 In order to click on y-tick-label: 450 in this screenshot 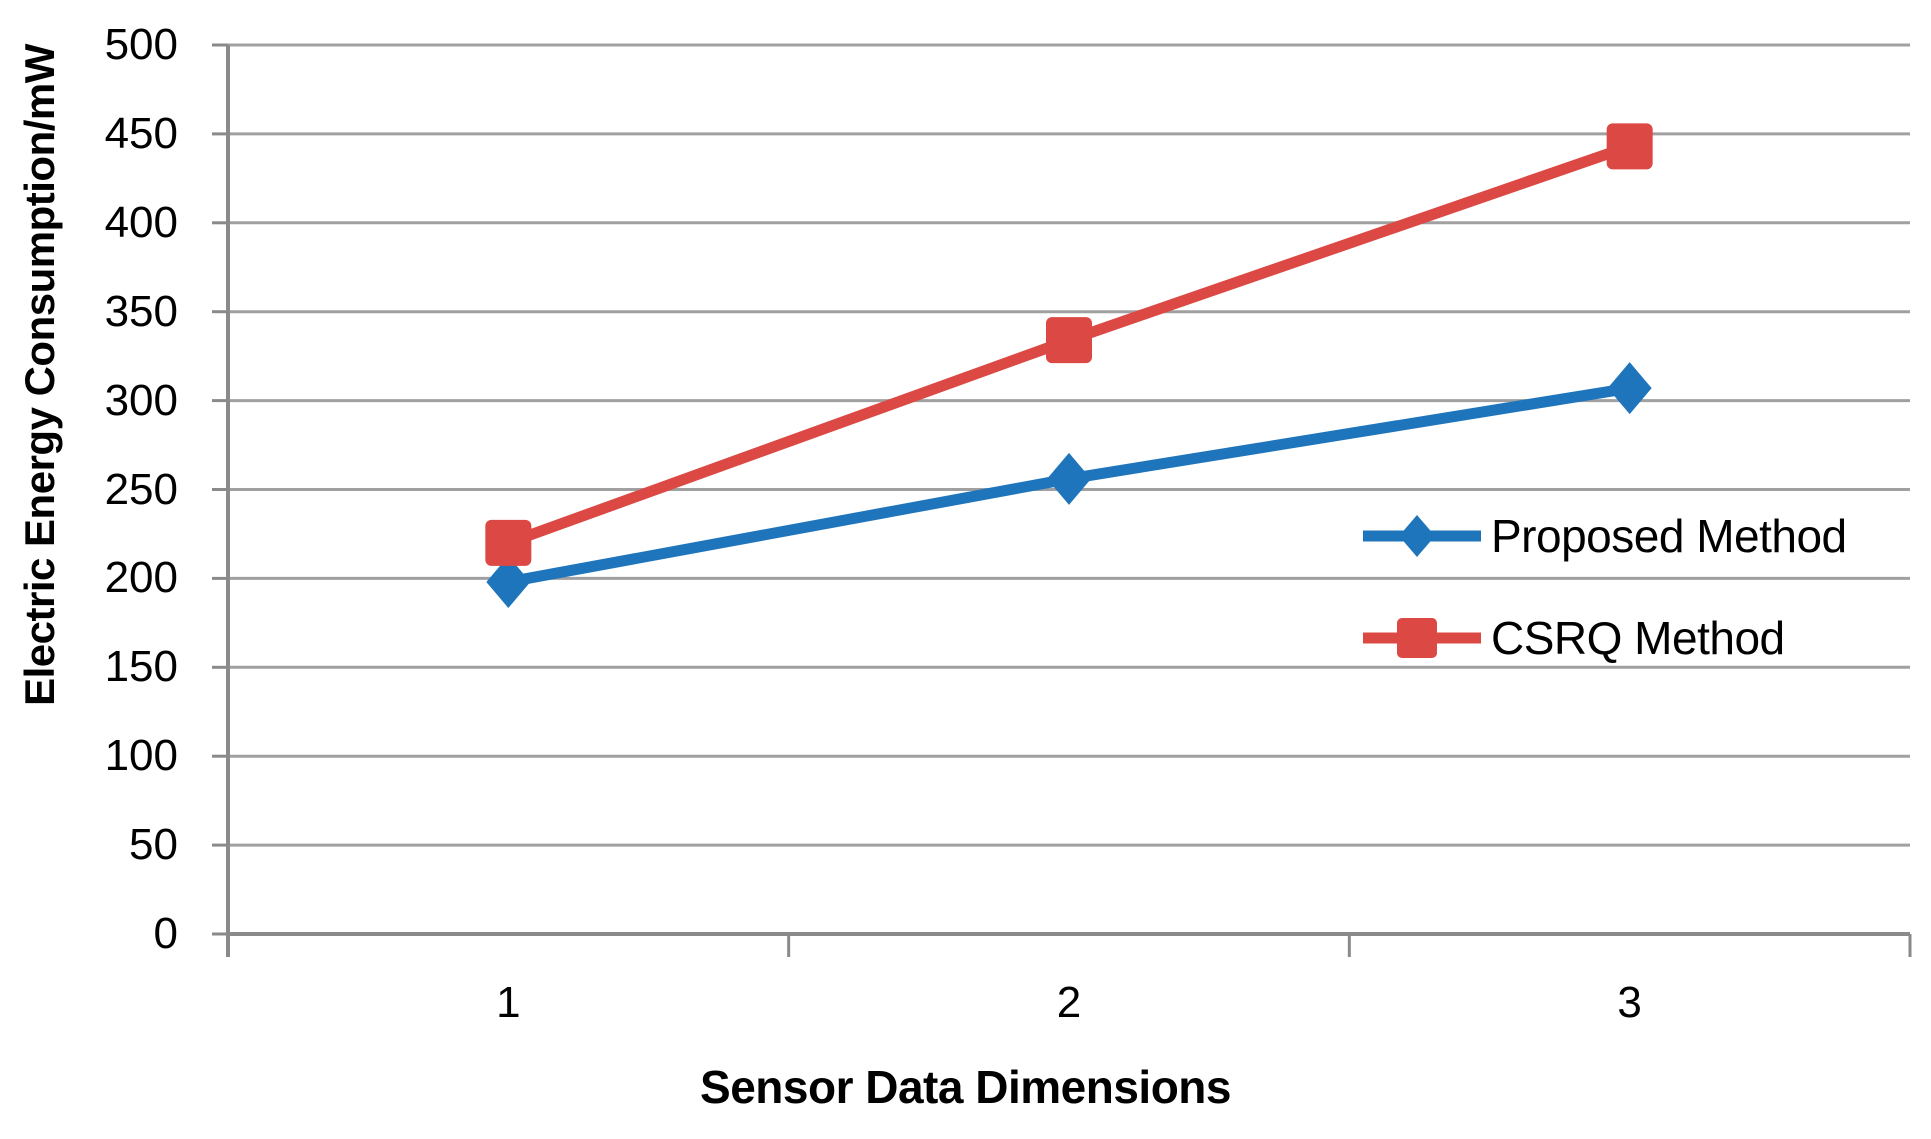, I will do `click(141, 133)`.